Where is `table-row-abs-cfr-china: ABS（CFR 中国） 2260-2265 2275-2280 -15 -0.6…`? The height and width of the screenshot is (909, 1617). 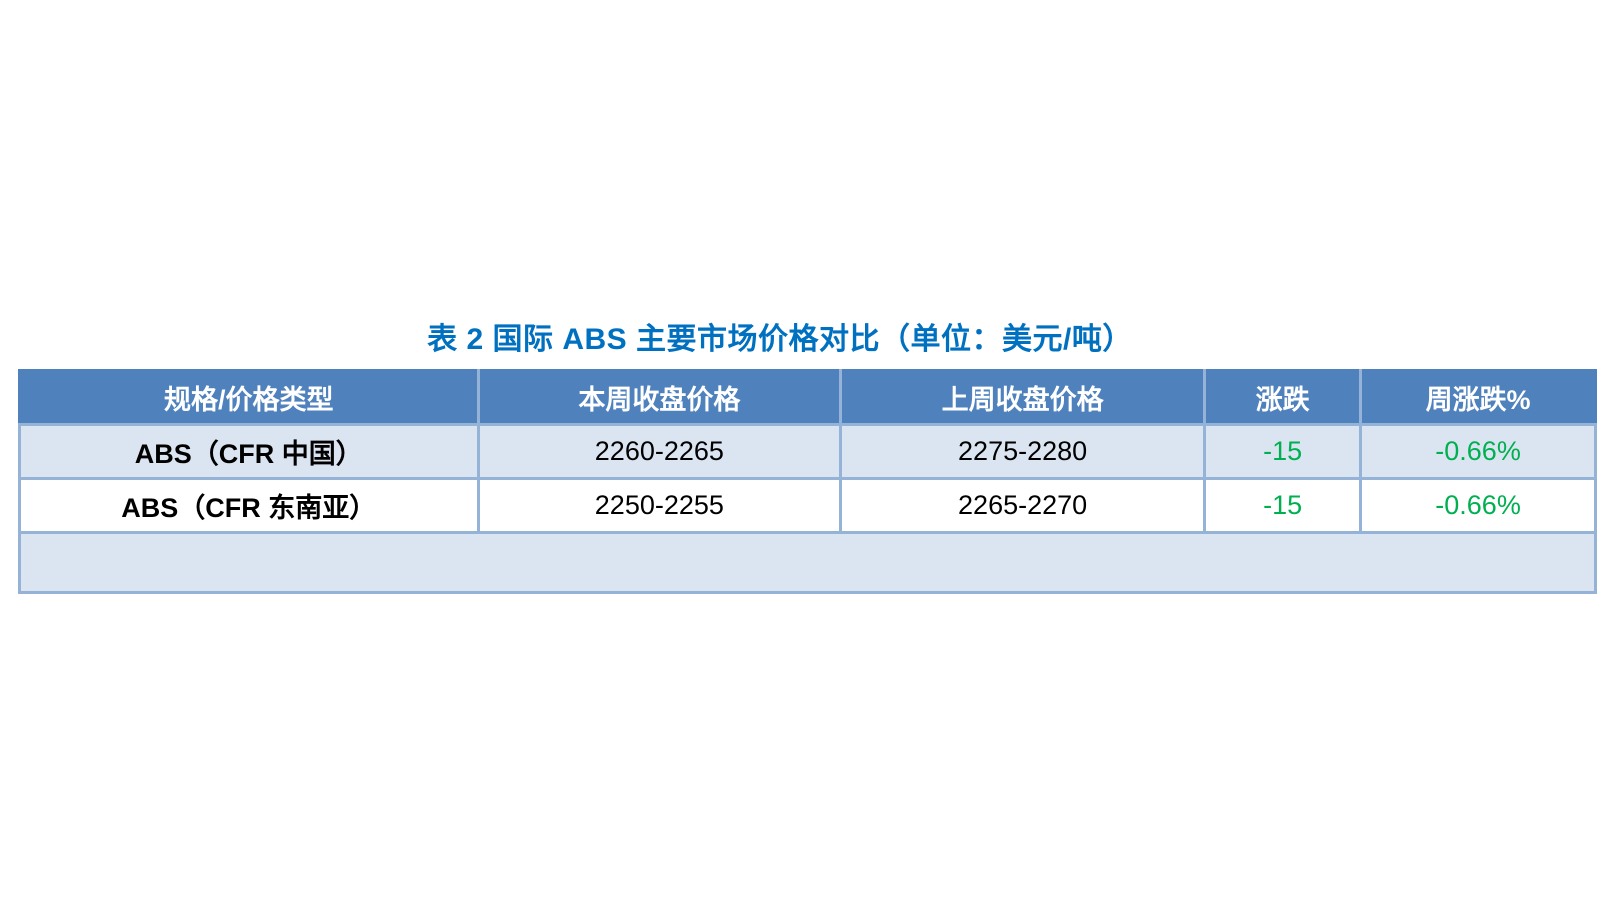 table-row-abs-cfr-china: ABS（CFR 中国） 2260-2265 2275-2280 -15 -0.6… is located at coordinates (807, 451).